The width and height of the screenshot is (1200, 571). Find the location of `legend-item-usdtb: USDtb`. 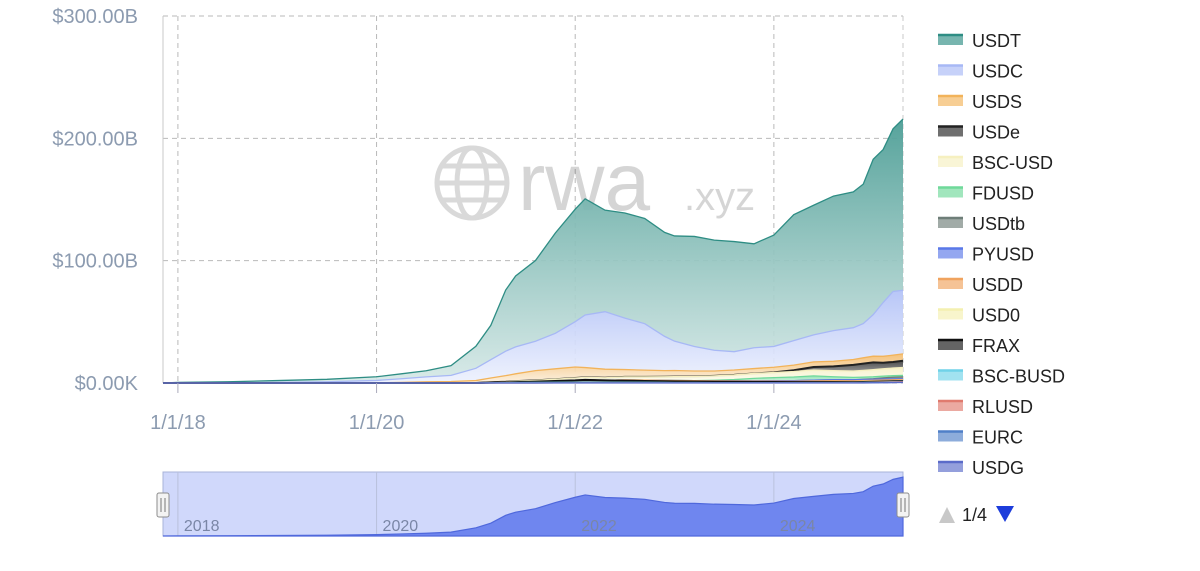

legend-item-usdtb: USDtb is located at coordinates (981, 224).